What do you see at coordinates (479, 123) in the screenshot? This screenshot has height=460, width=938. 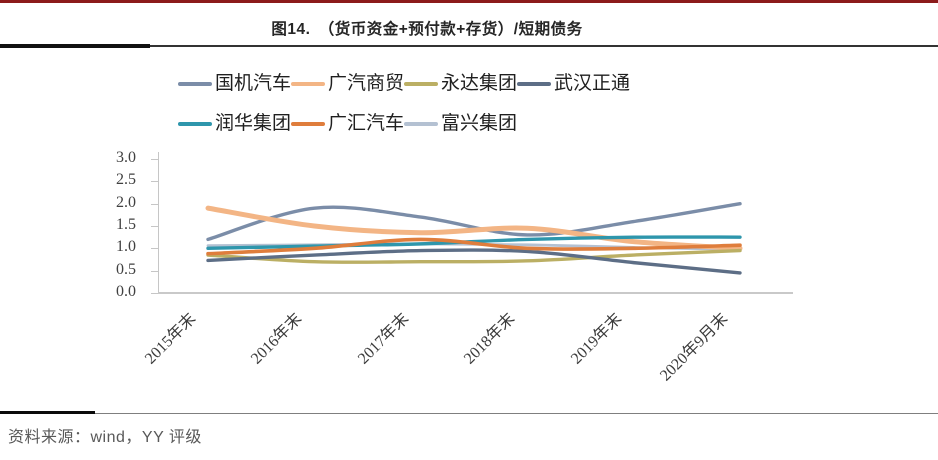 I see `legend-item-label: 富兴集团` at bounding box center [479, 123].